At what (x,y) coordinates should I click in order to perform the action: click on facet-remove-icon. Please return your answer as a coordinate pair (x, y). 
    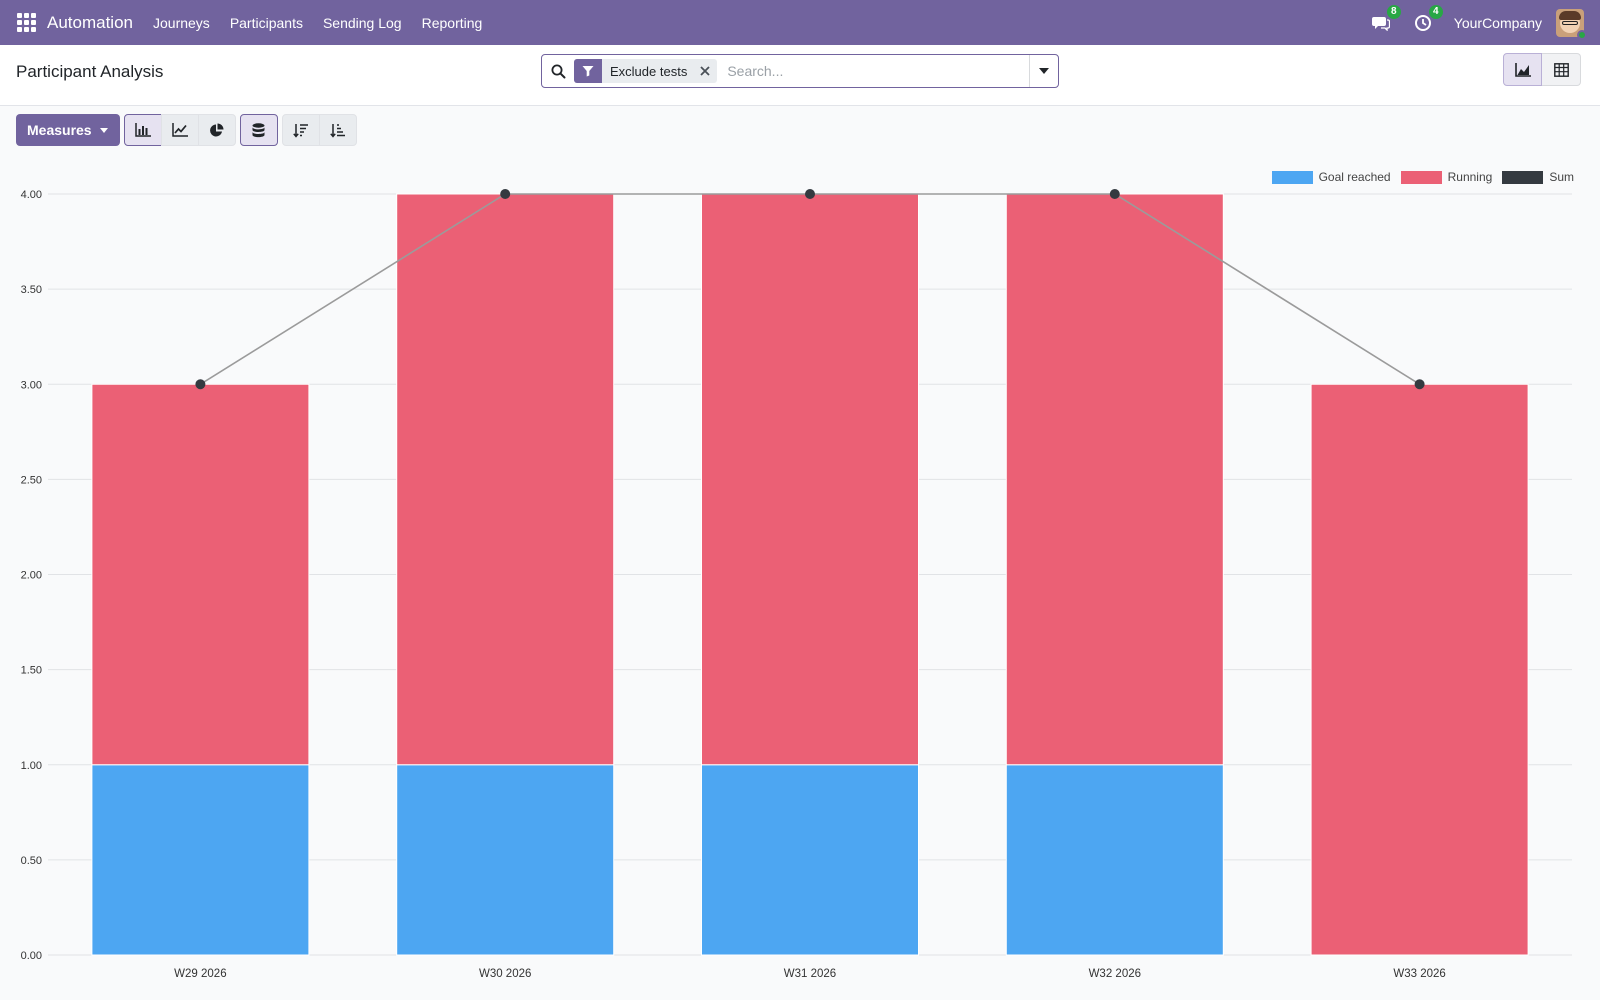
    Looking at the image, I should click on (707, 71).